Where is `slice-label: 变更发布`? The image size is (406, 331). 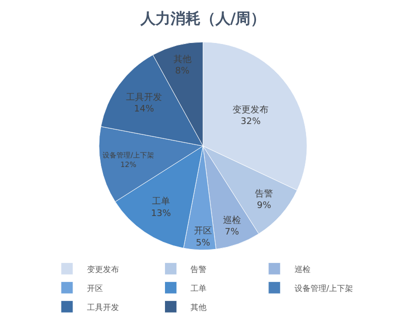 slice-label: 变更发布 is located at coordinates (250, 110).